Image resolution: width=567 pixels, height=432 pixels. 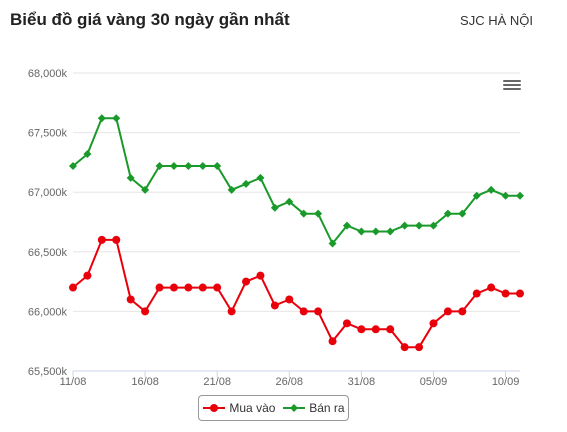 What do you see at coordinates (48, 134) in the screenshot?
I see `y-tick-label: 67,500k` at bounding box center [48, 134].